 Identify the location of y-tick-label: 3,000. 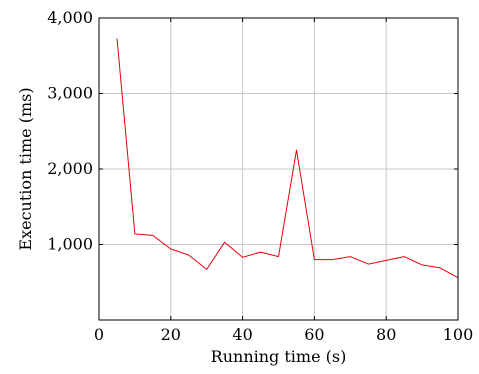
(70, 93).